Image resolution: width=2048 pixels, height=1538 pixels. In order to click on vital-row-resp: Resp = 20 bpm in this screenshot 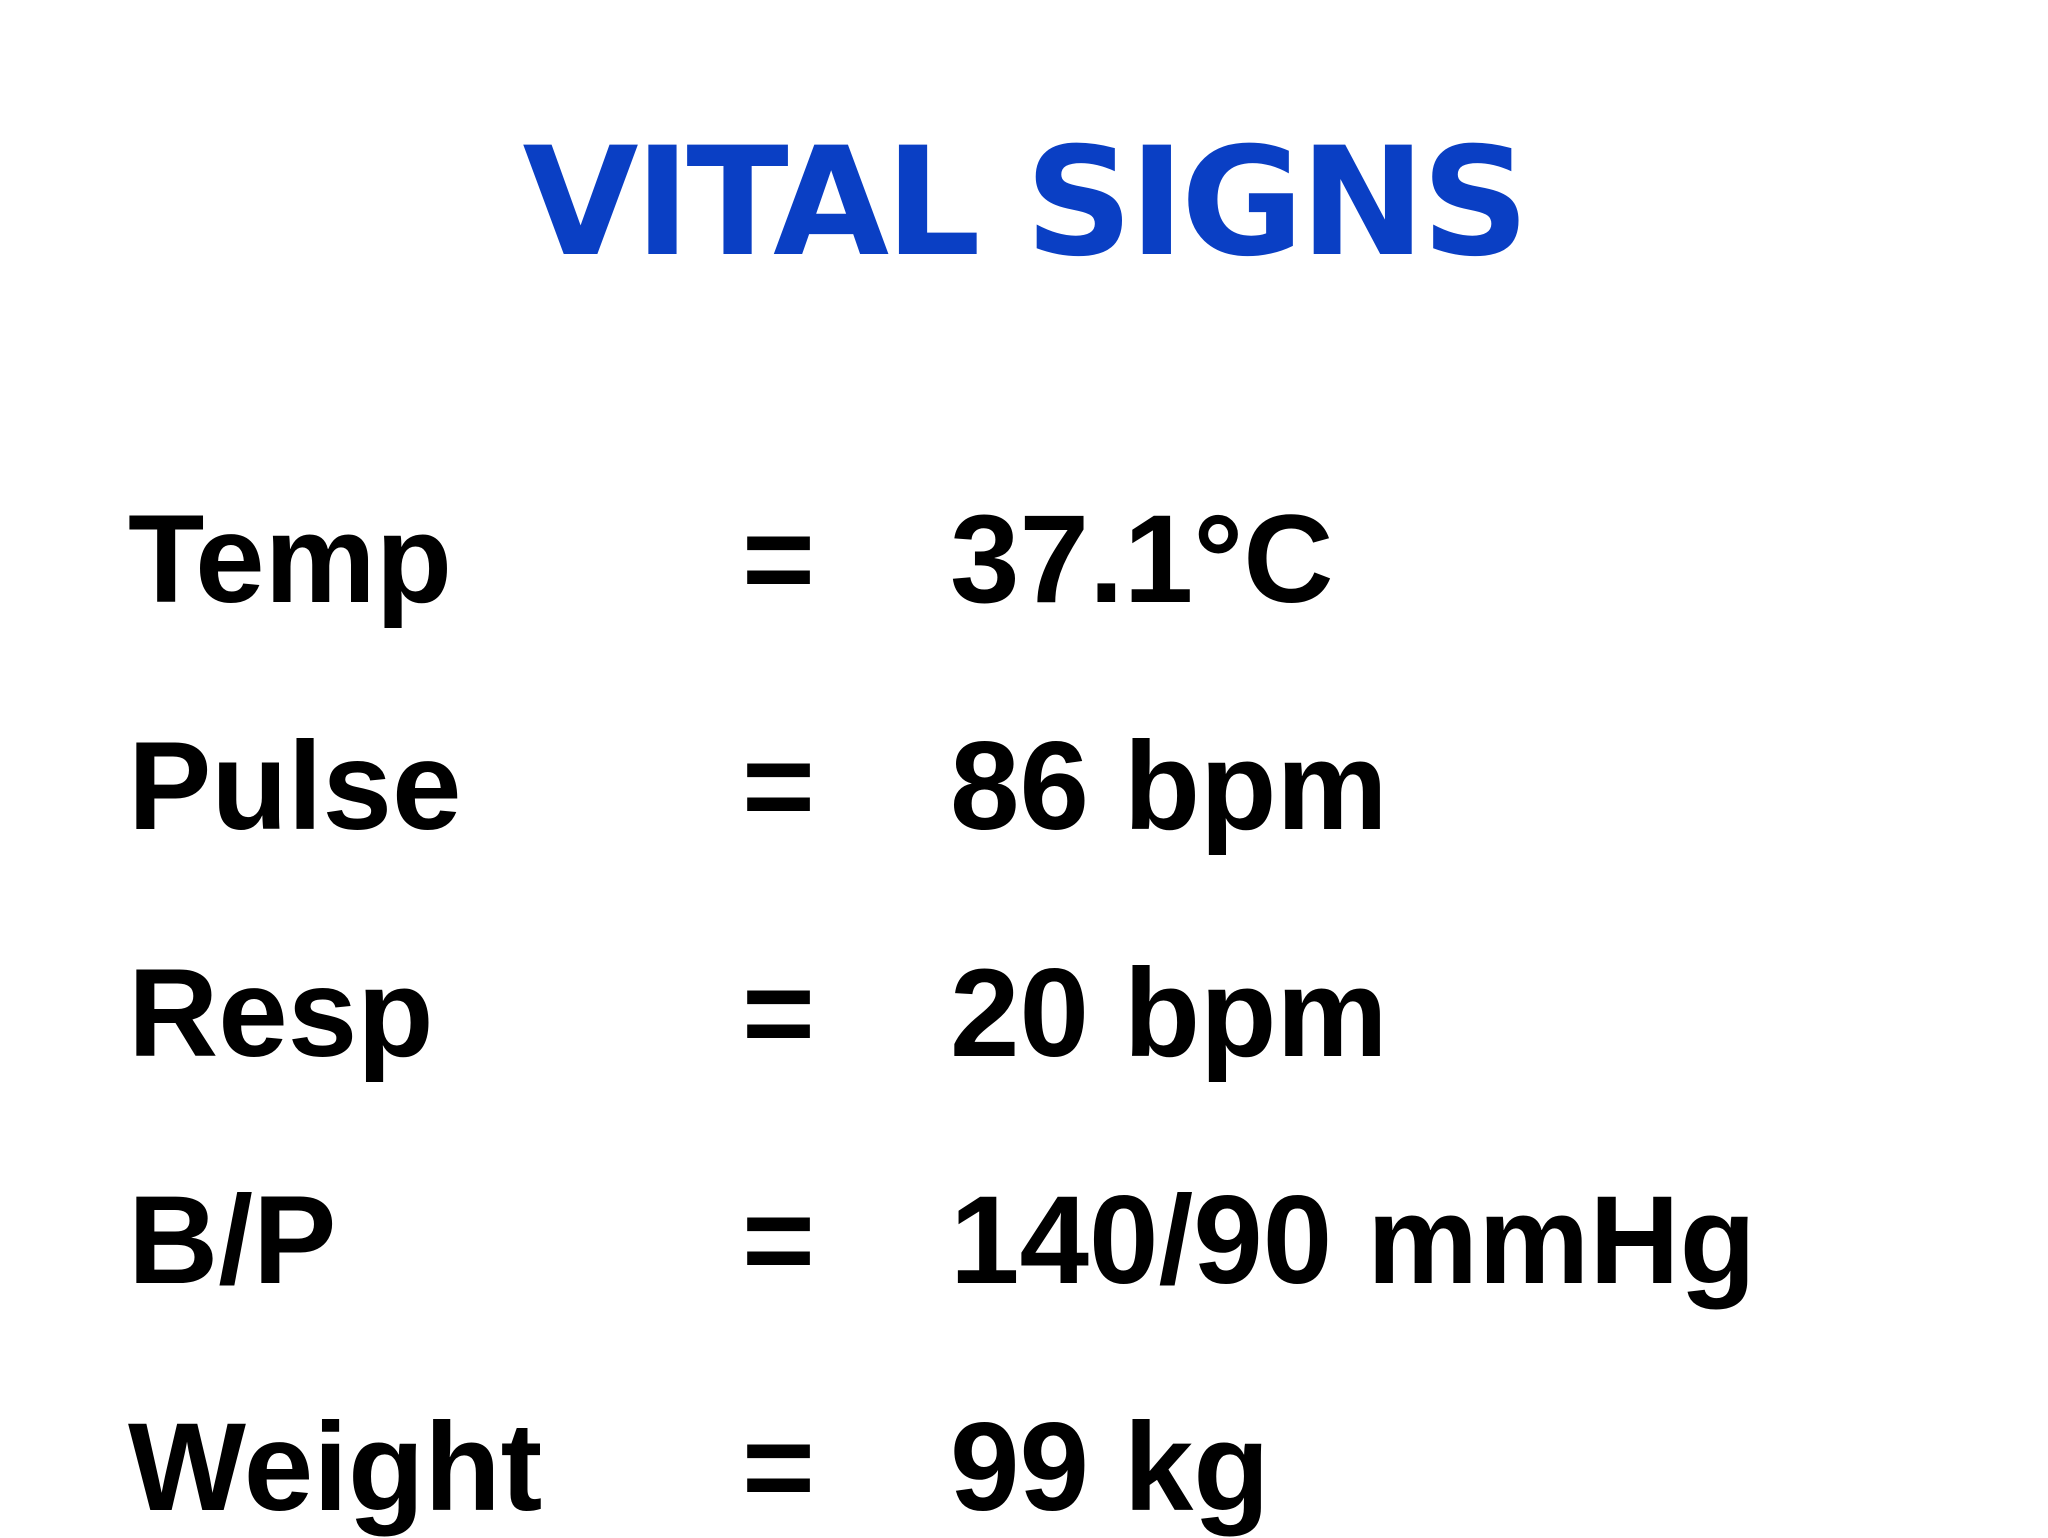, I will do `click(1024, 1014)`.